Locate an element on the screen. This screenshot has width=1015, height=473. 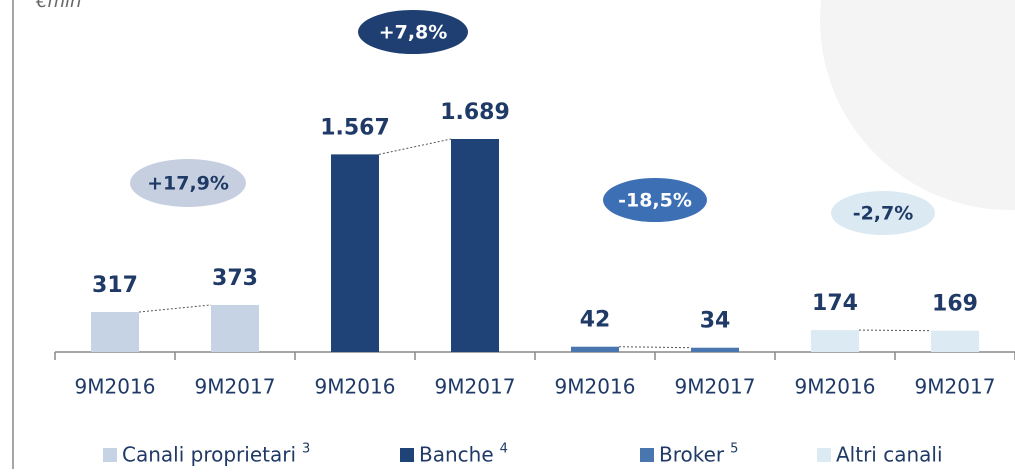
change-label: -2,7% is located at coordinates (883, 214).